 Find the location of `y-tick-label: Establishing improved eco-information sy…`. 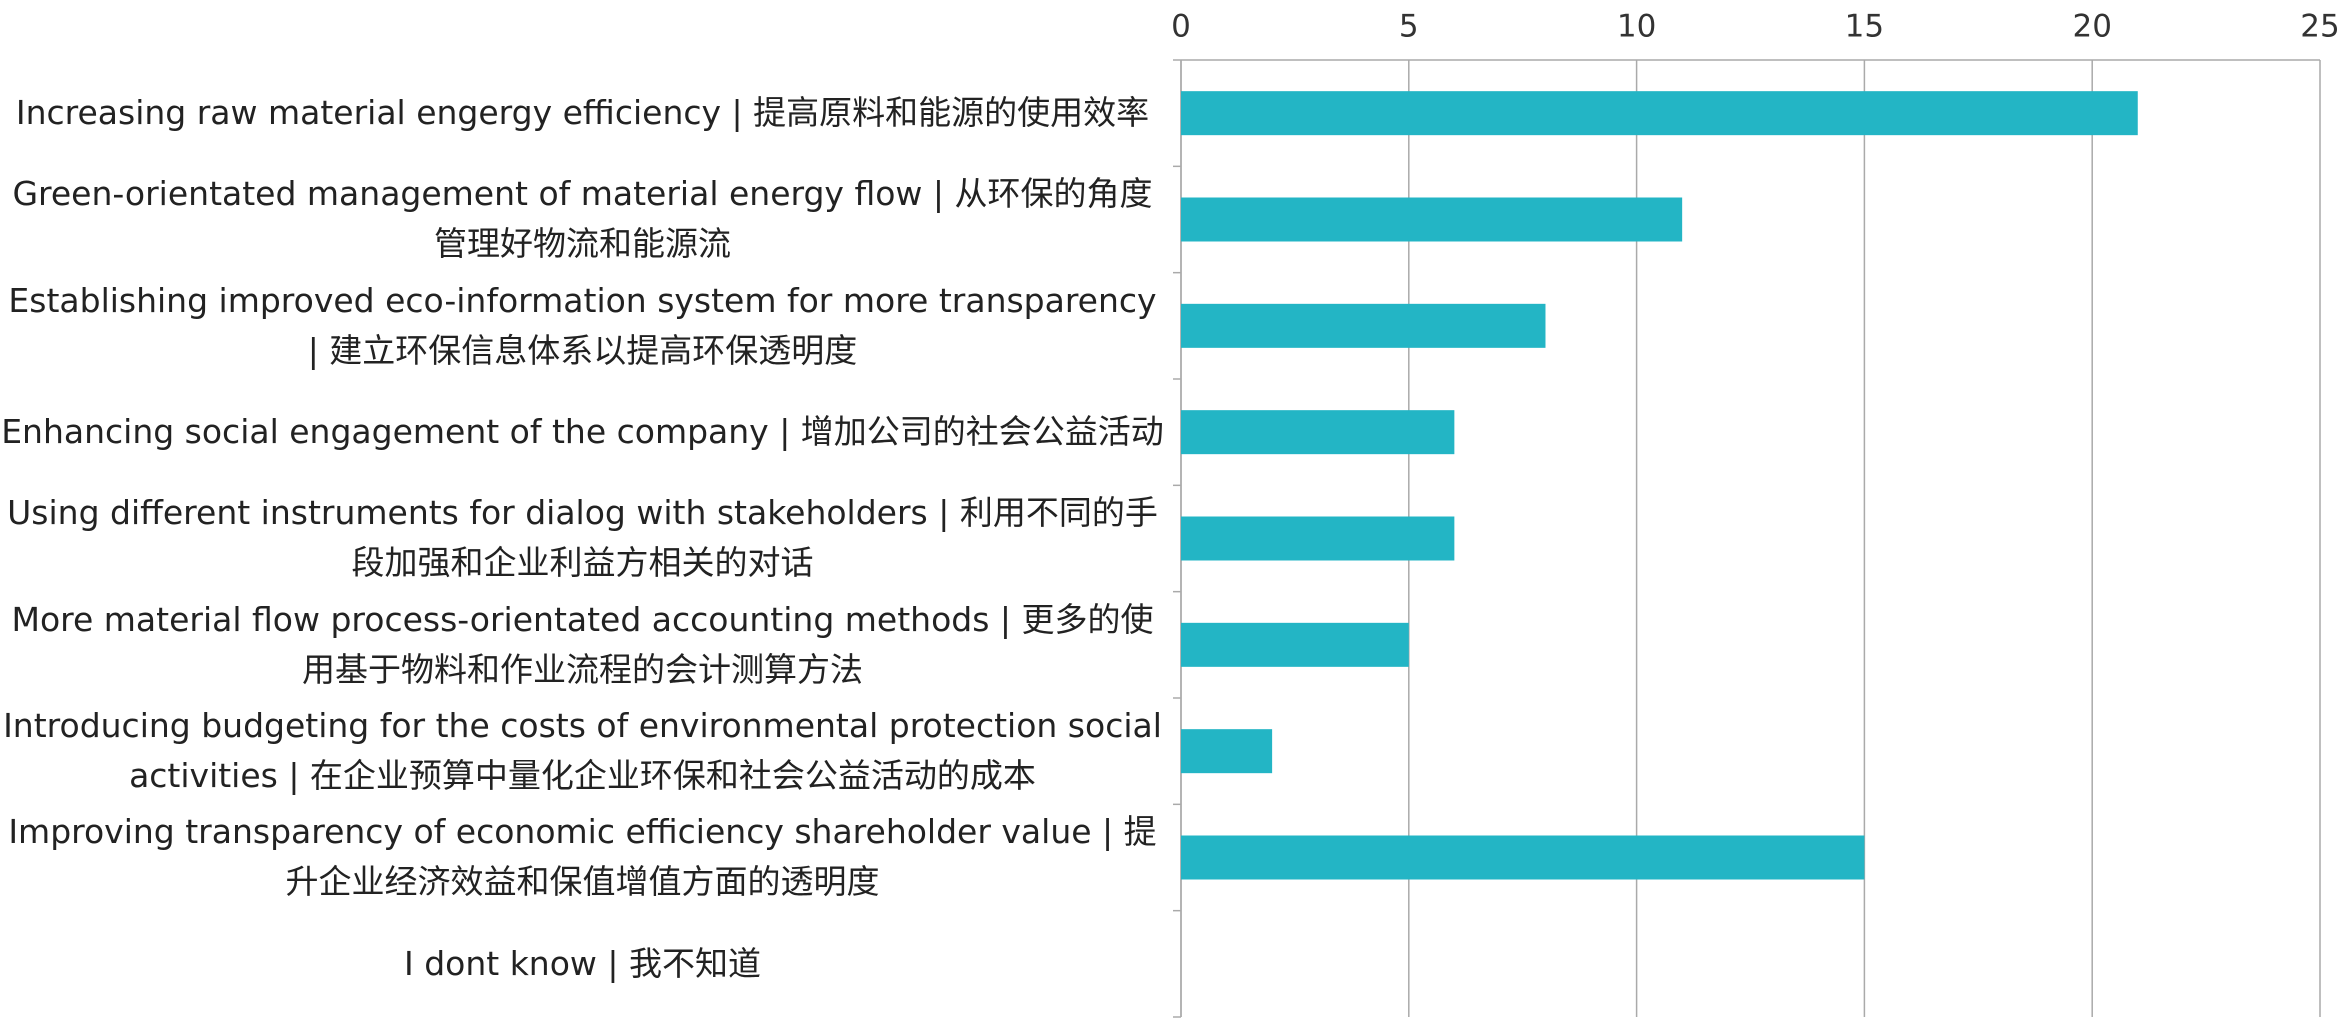

y-tick-label: Establishing improved eco-information sy… is located at coordinates (582, 326).